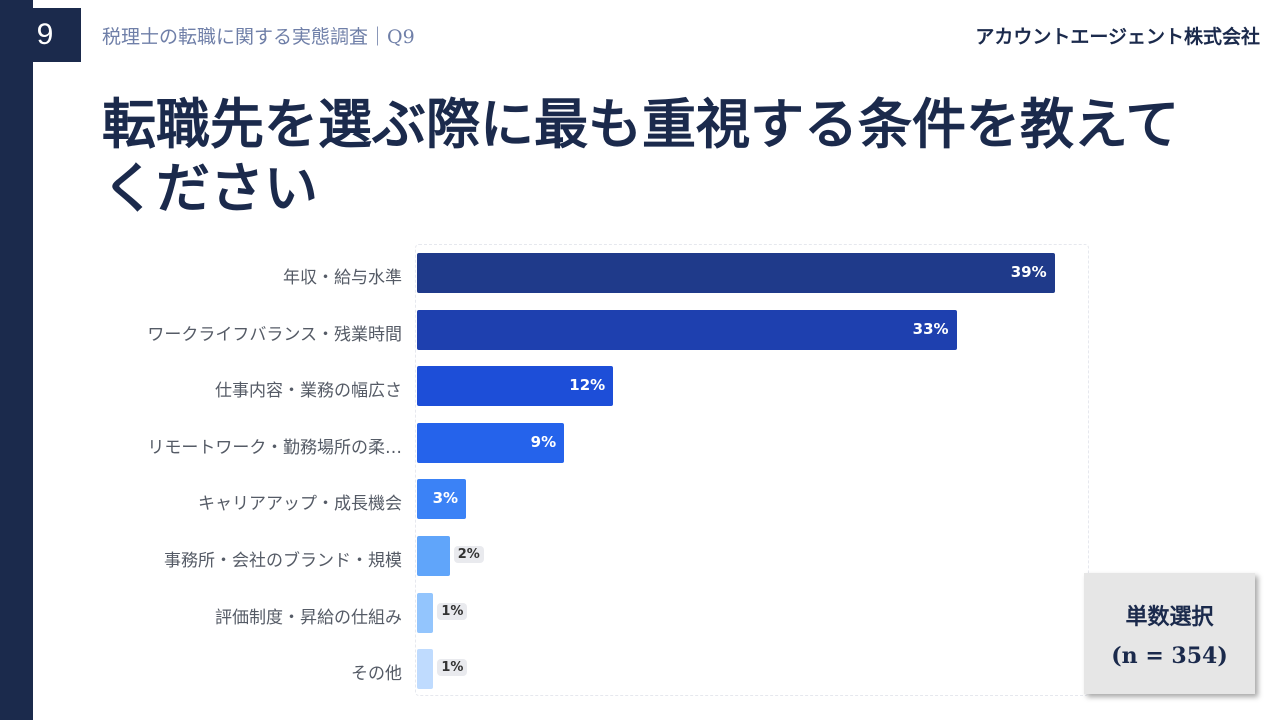 The width and height of the screenshot is (1280, 720). Describe the element at coordinates (308, 391) in the screenshot. I see `category-label: 仕事内容・業務の幅広さ` at that location.